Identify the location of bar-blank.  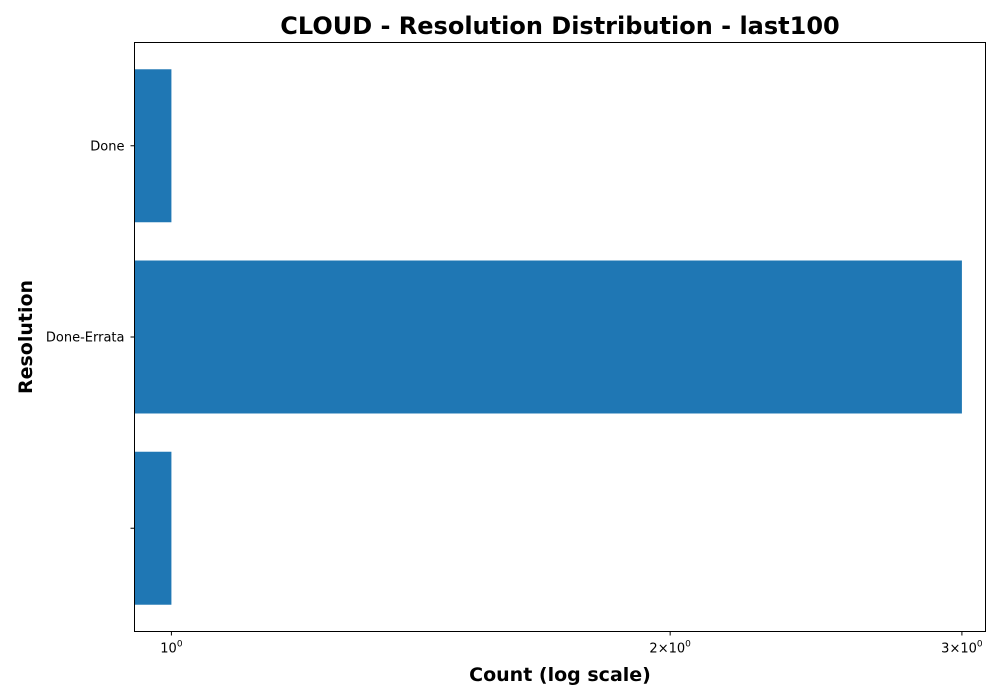
(153, 528).